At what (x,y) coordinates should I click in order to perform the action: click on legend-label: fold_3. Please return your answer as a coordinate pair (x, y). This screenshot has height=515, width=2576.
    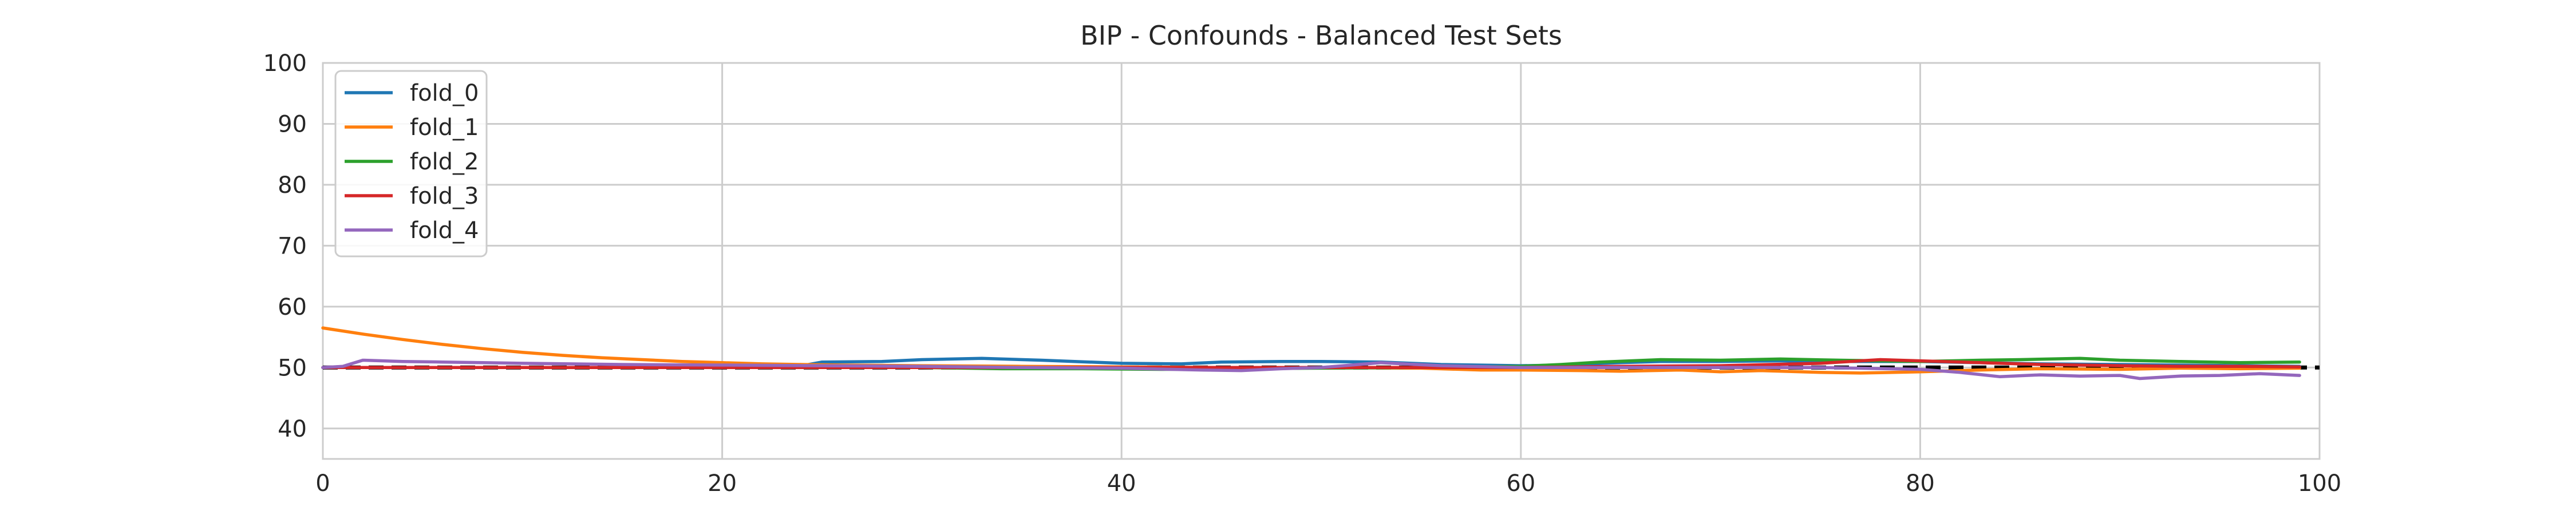
    Looking at the image, I should click on (444, 196).